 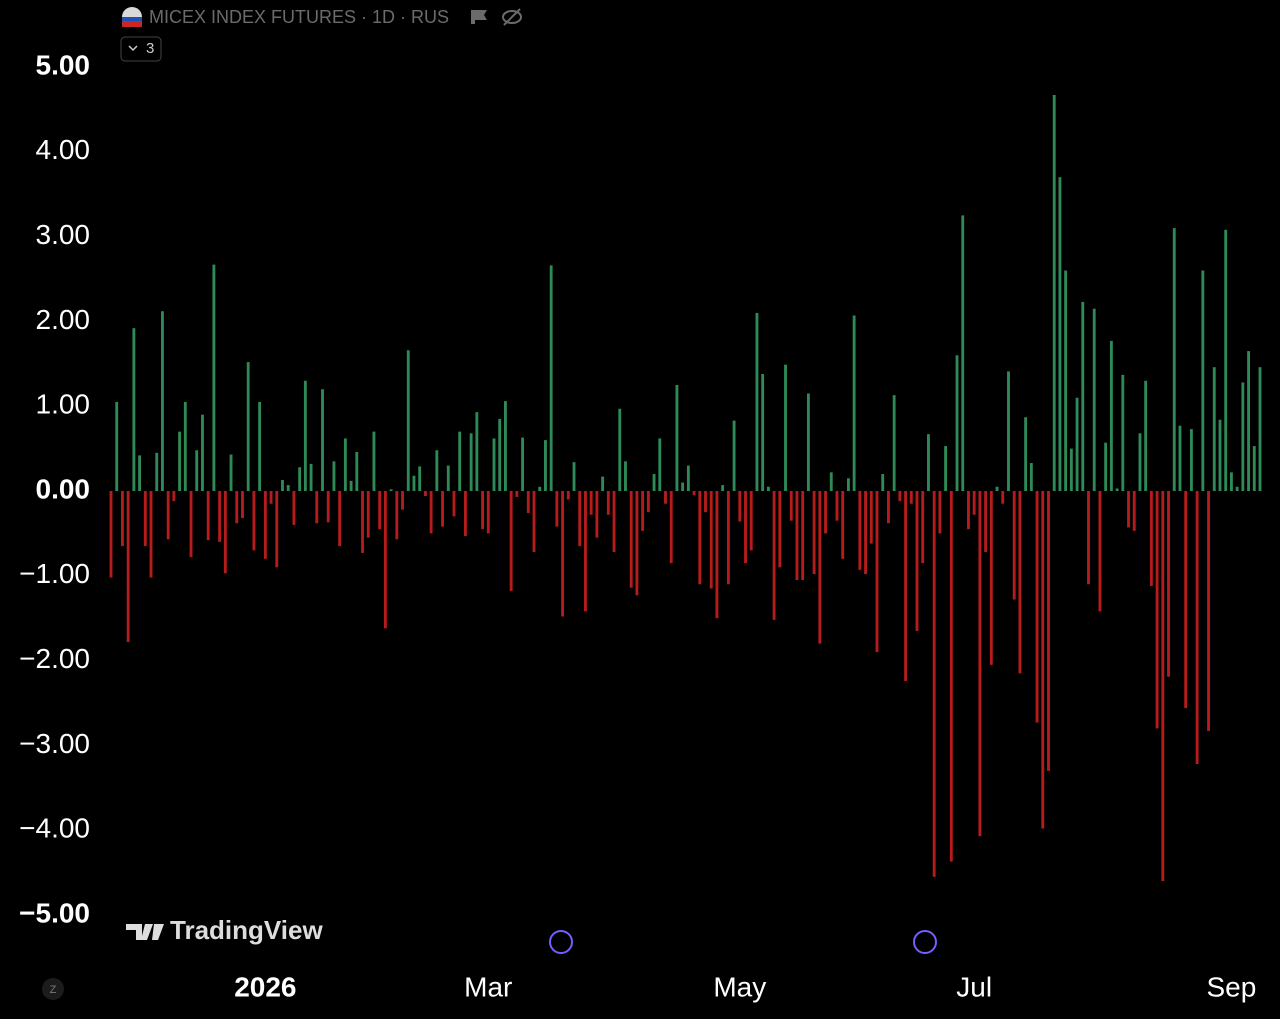 I want to click on indicator-toggle, so click(x=141, y=49).